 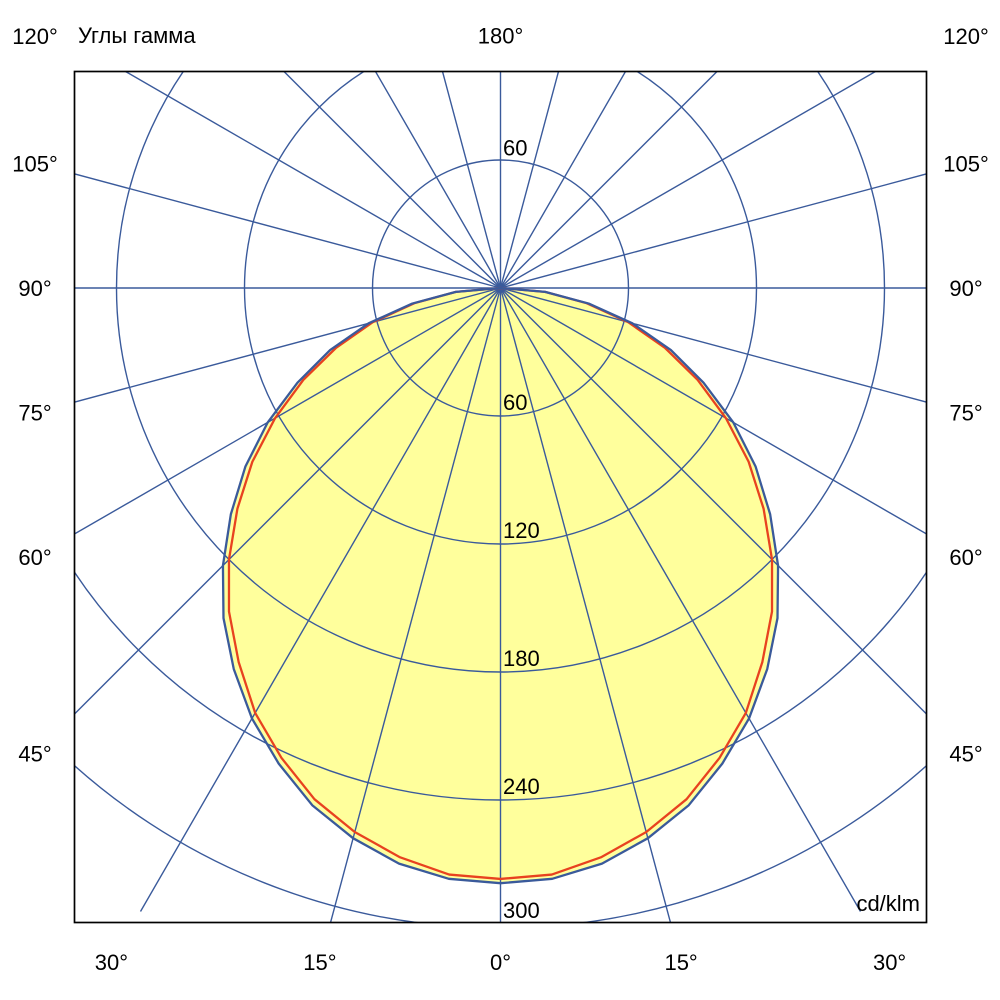 I want to click on unit-label: cd/klm, so click(x=888, y=903).